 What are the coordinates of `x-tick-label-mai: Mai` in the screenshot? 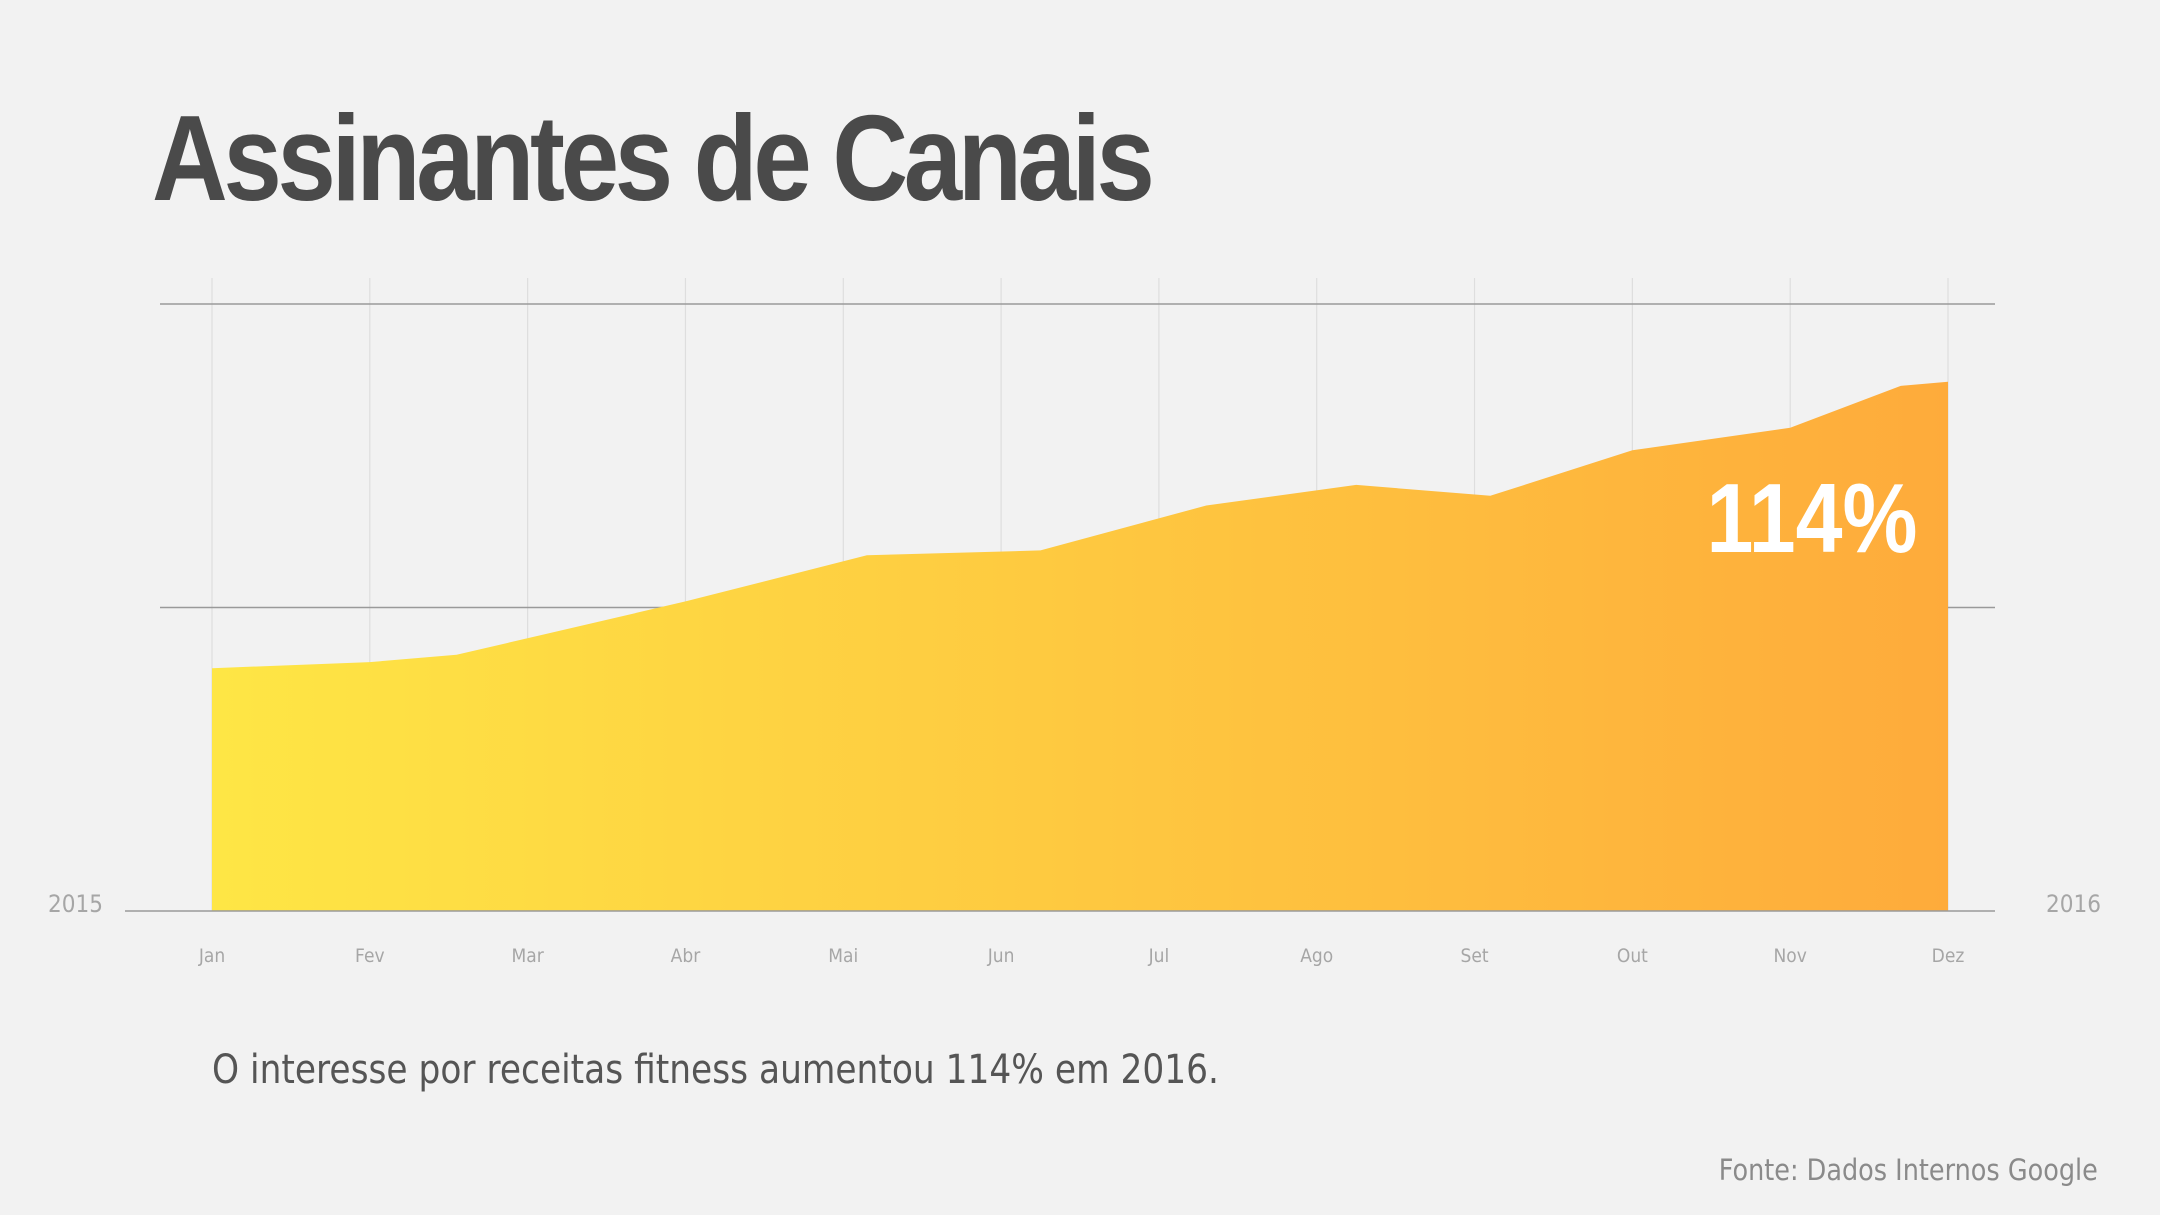 It's located at (843, 956).